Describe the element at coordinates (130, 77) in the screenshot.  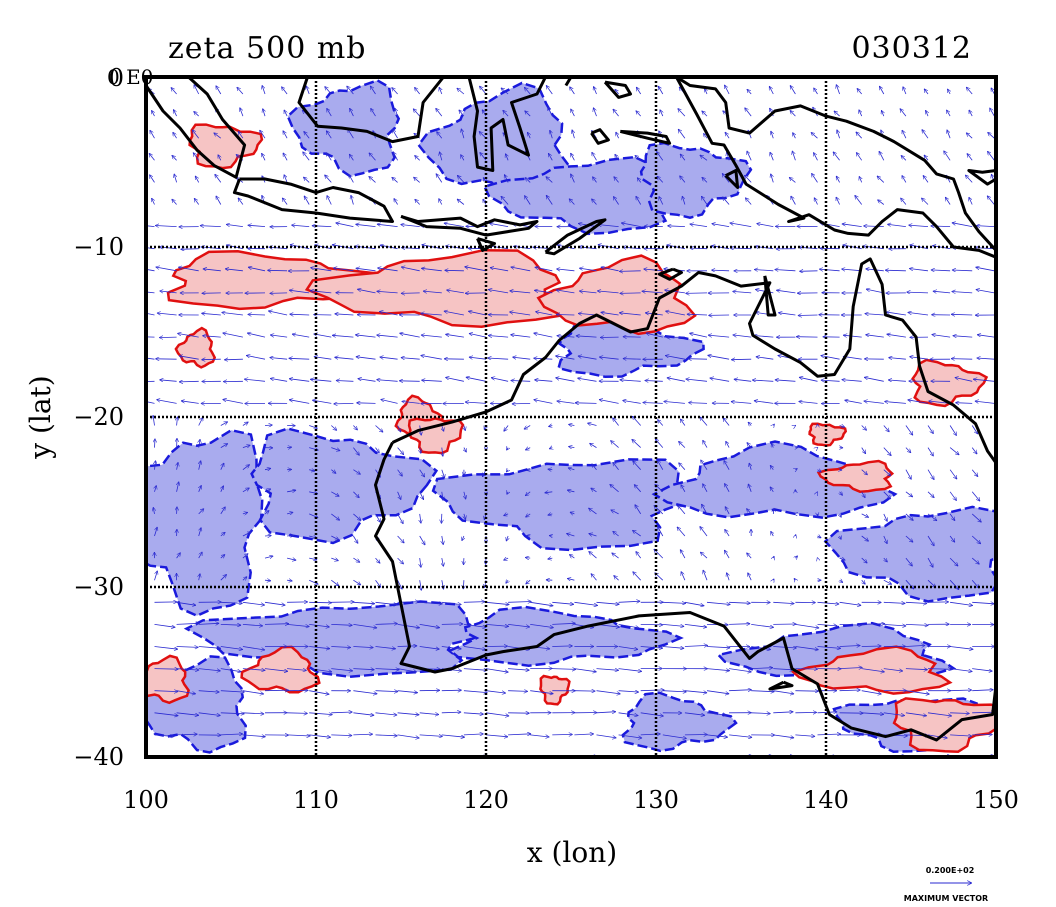
I see `corner-origin-label: 0 E0` at that location.